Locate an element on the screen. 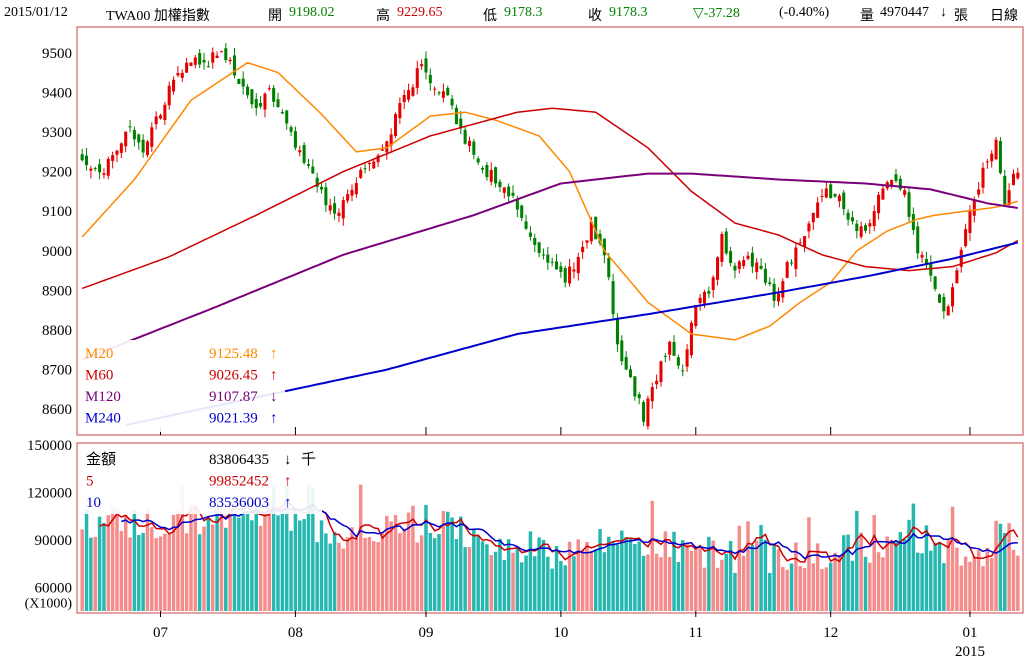  price-legend-name: M240 is located at coordinates (103, 419).